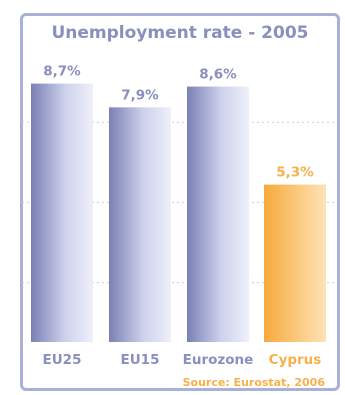 The image size is (345, 395). What do you see at coordinates (218, 75) in the screenshot?
I see `value-label-eurozone: 8,6%` at bounding box center [218, 75].